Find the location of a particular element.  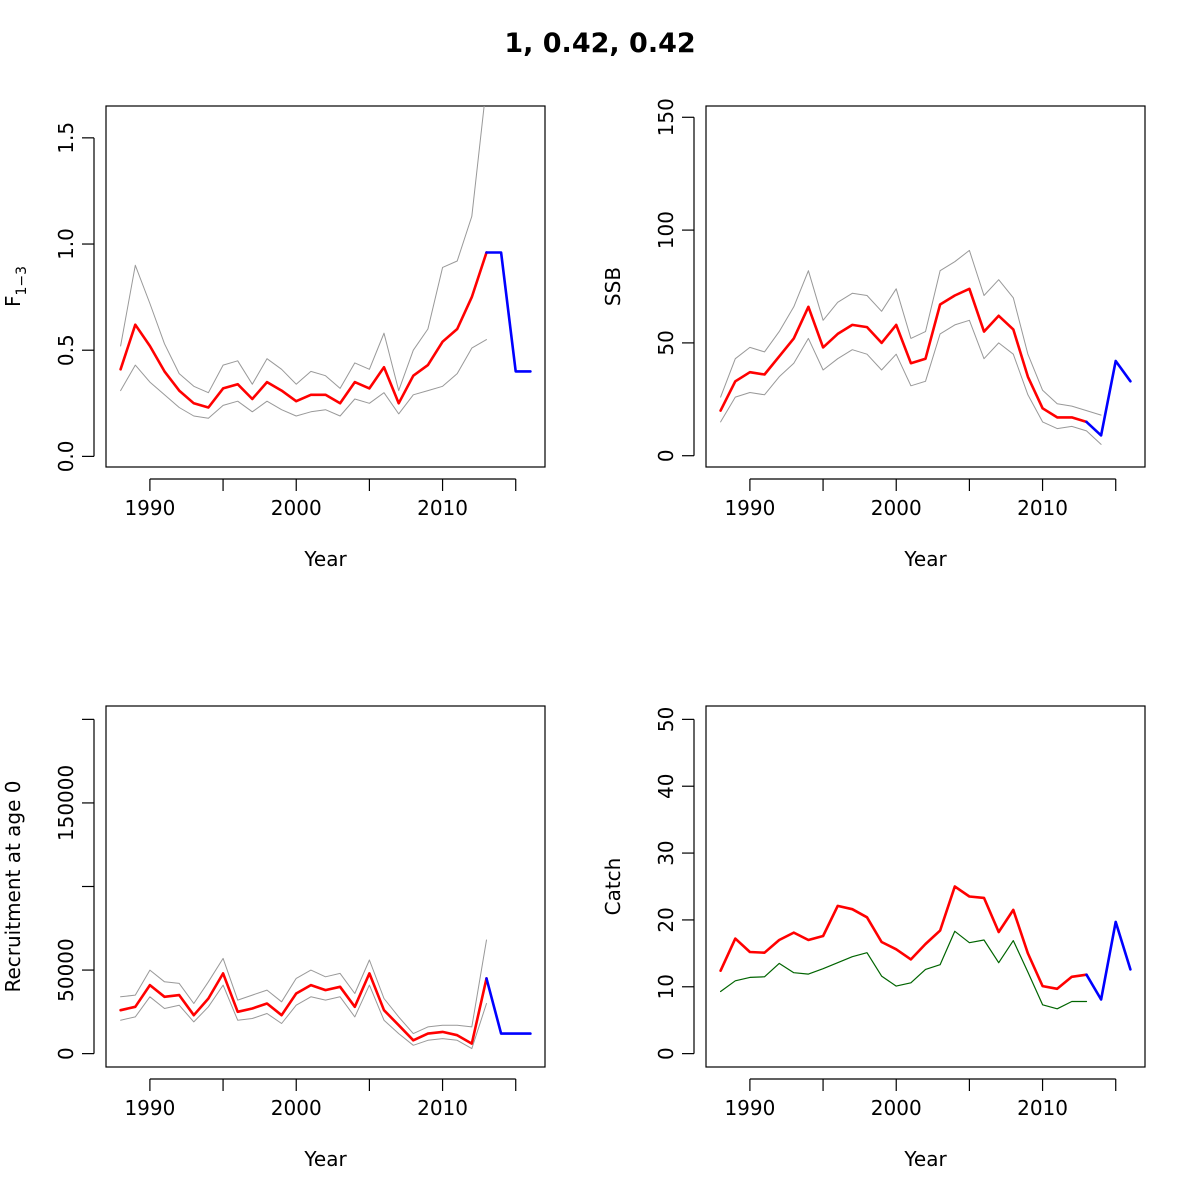

y-tick-label: 40 is located at coordinates (666, 785).